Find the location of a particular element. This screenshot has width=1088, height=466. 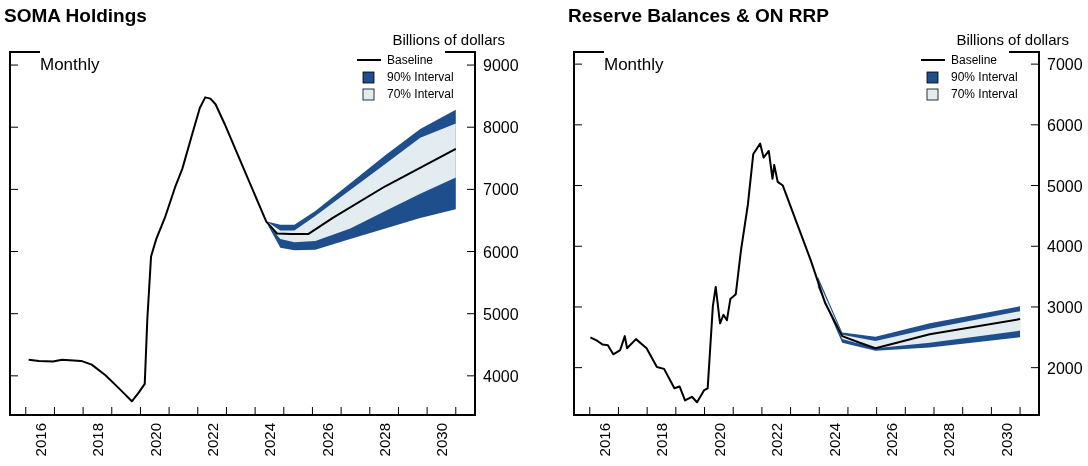

y-tick-label: 2000 is located at coordinates (1065, 368).